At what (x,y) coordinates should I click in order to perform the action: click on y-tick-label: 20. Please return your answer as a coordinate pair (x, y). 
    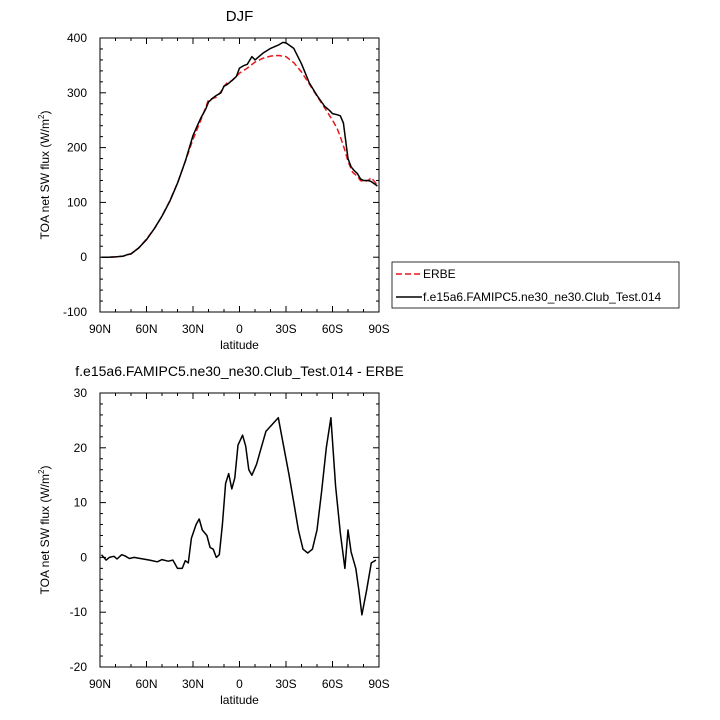
    Looking at the image, I should click on (81, 448).